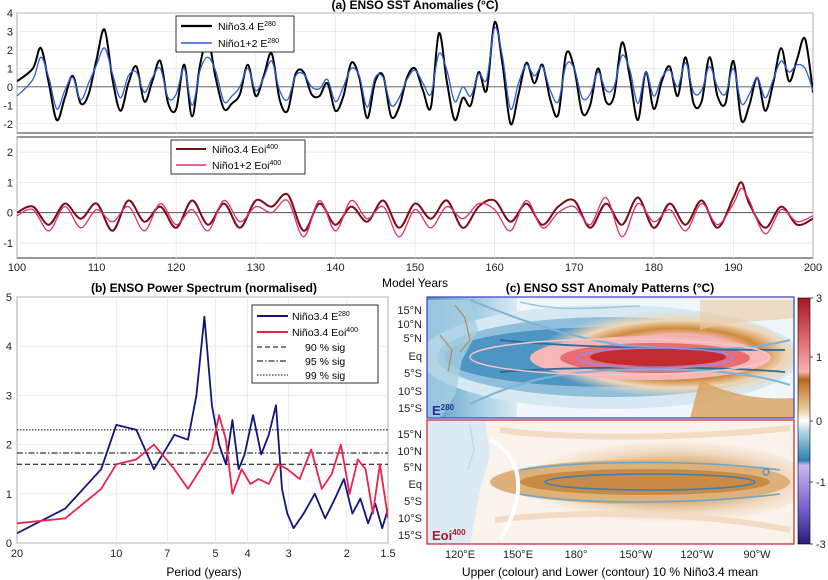 This screenshot has height=580, width=828. What do you see at coordinates (821, 483) in the screenshot?
I see `cbar-tick--1: -1` at bounding box center [821, 483].